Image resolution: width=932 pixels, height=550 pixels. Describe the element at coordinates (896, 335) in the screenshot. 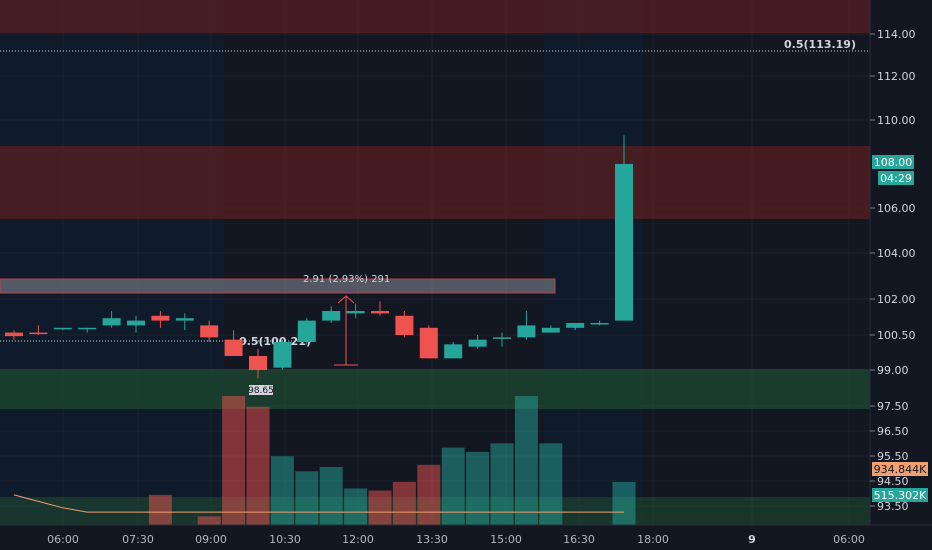

I see `price-tick-label: 100.50` at that location.